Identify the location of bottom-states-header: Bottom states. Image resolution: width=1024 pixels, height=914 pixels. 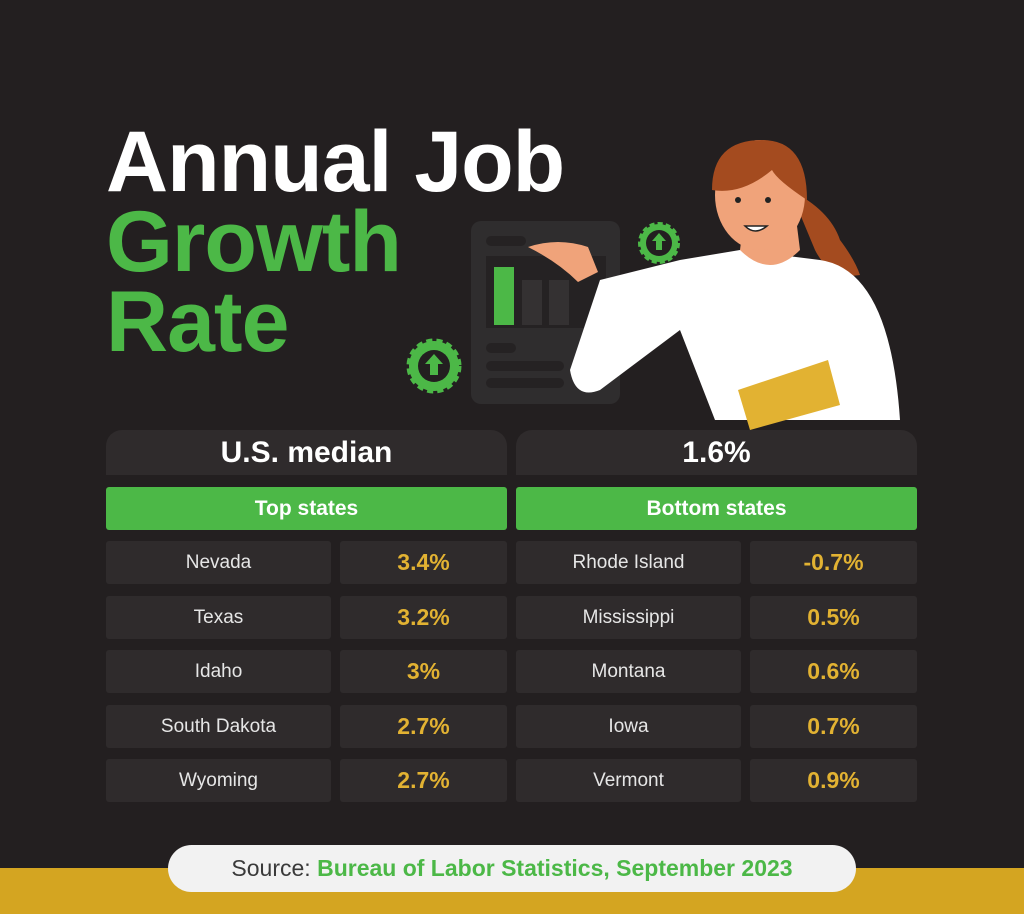
(716, 508).